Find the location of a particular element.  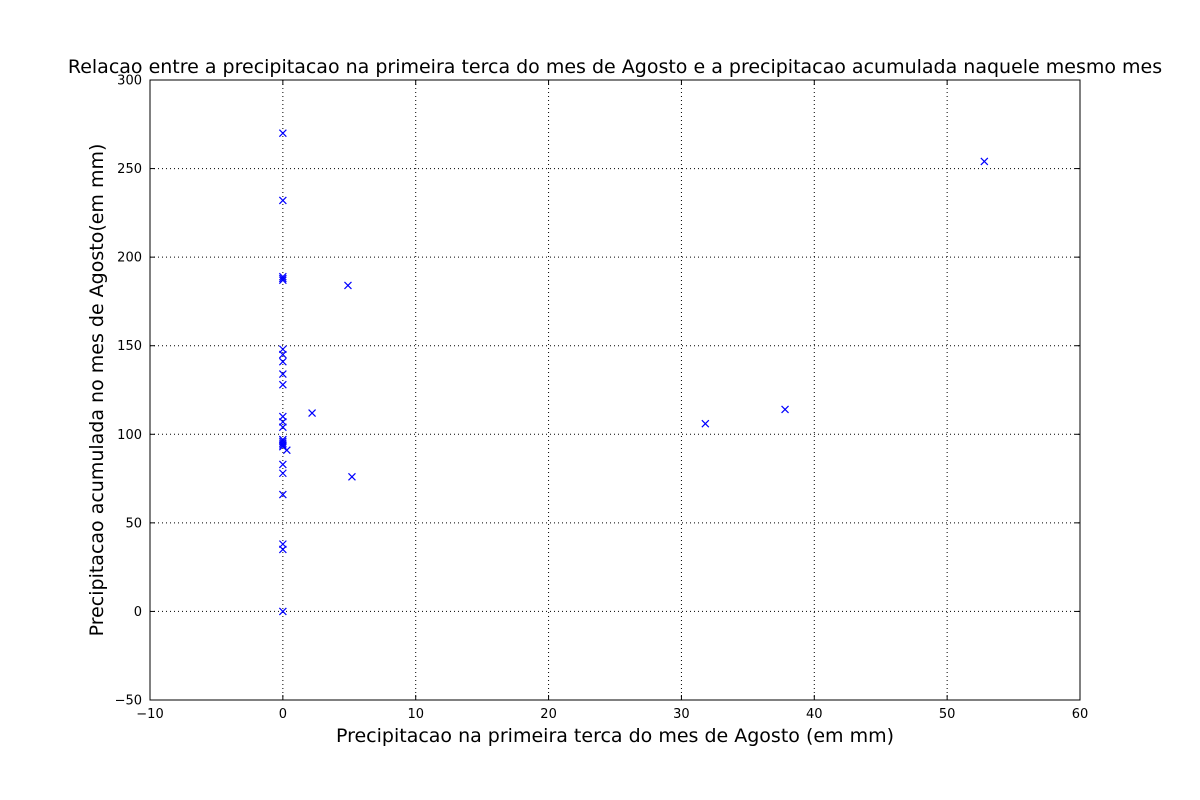

y-tick-label: 250 is located at coordinates (129, 169).